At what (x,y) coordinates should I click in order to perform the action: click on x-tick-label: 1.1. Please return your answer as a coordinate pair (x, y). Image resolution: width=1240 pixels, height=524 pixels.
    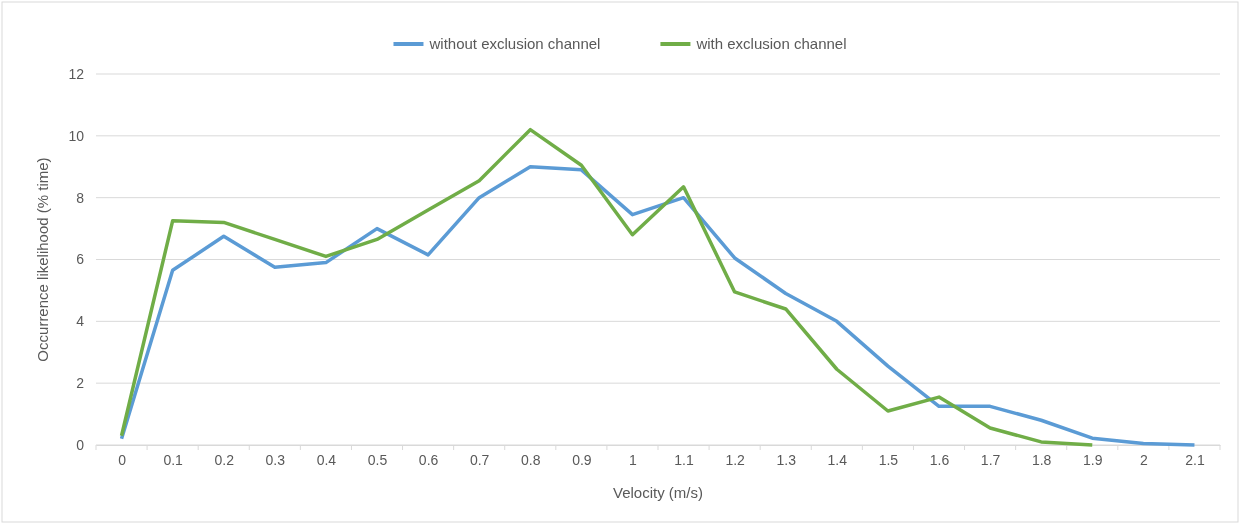
    Looking at the image, I should click on (684, 459).